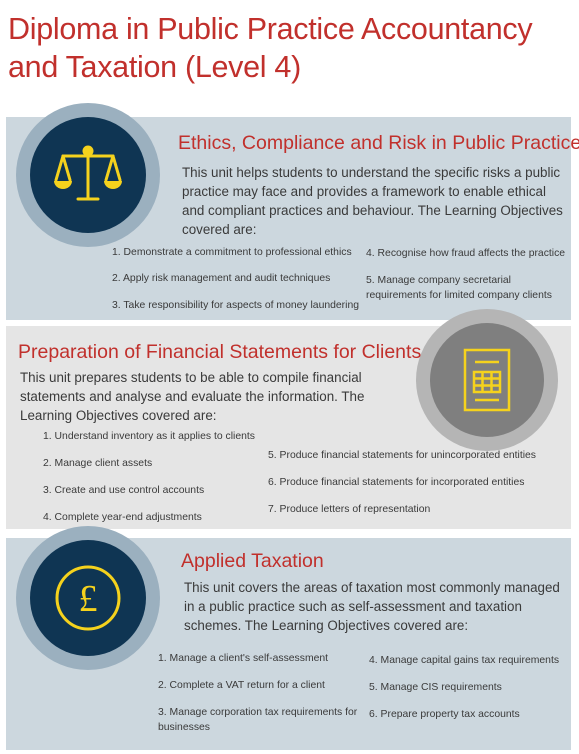 The image size is (579, 754). I want to click on learning-objective: 4. Manage capital gains tax requirements, so click(464, 660).